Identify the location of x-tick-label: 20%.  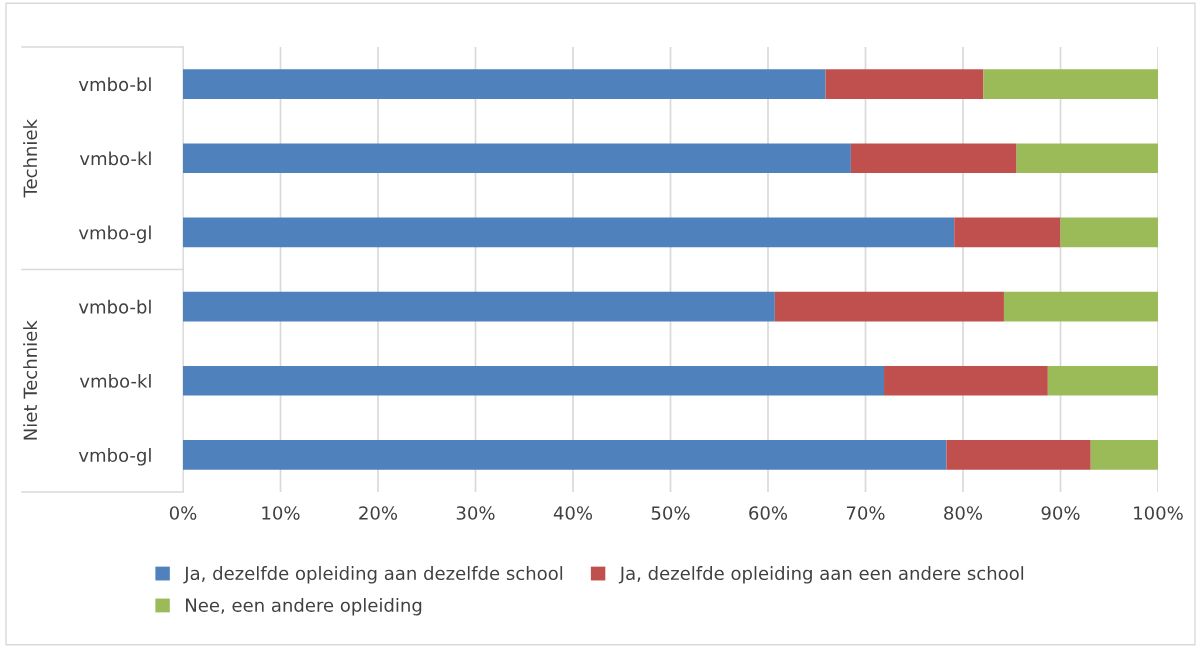
(378, 513).